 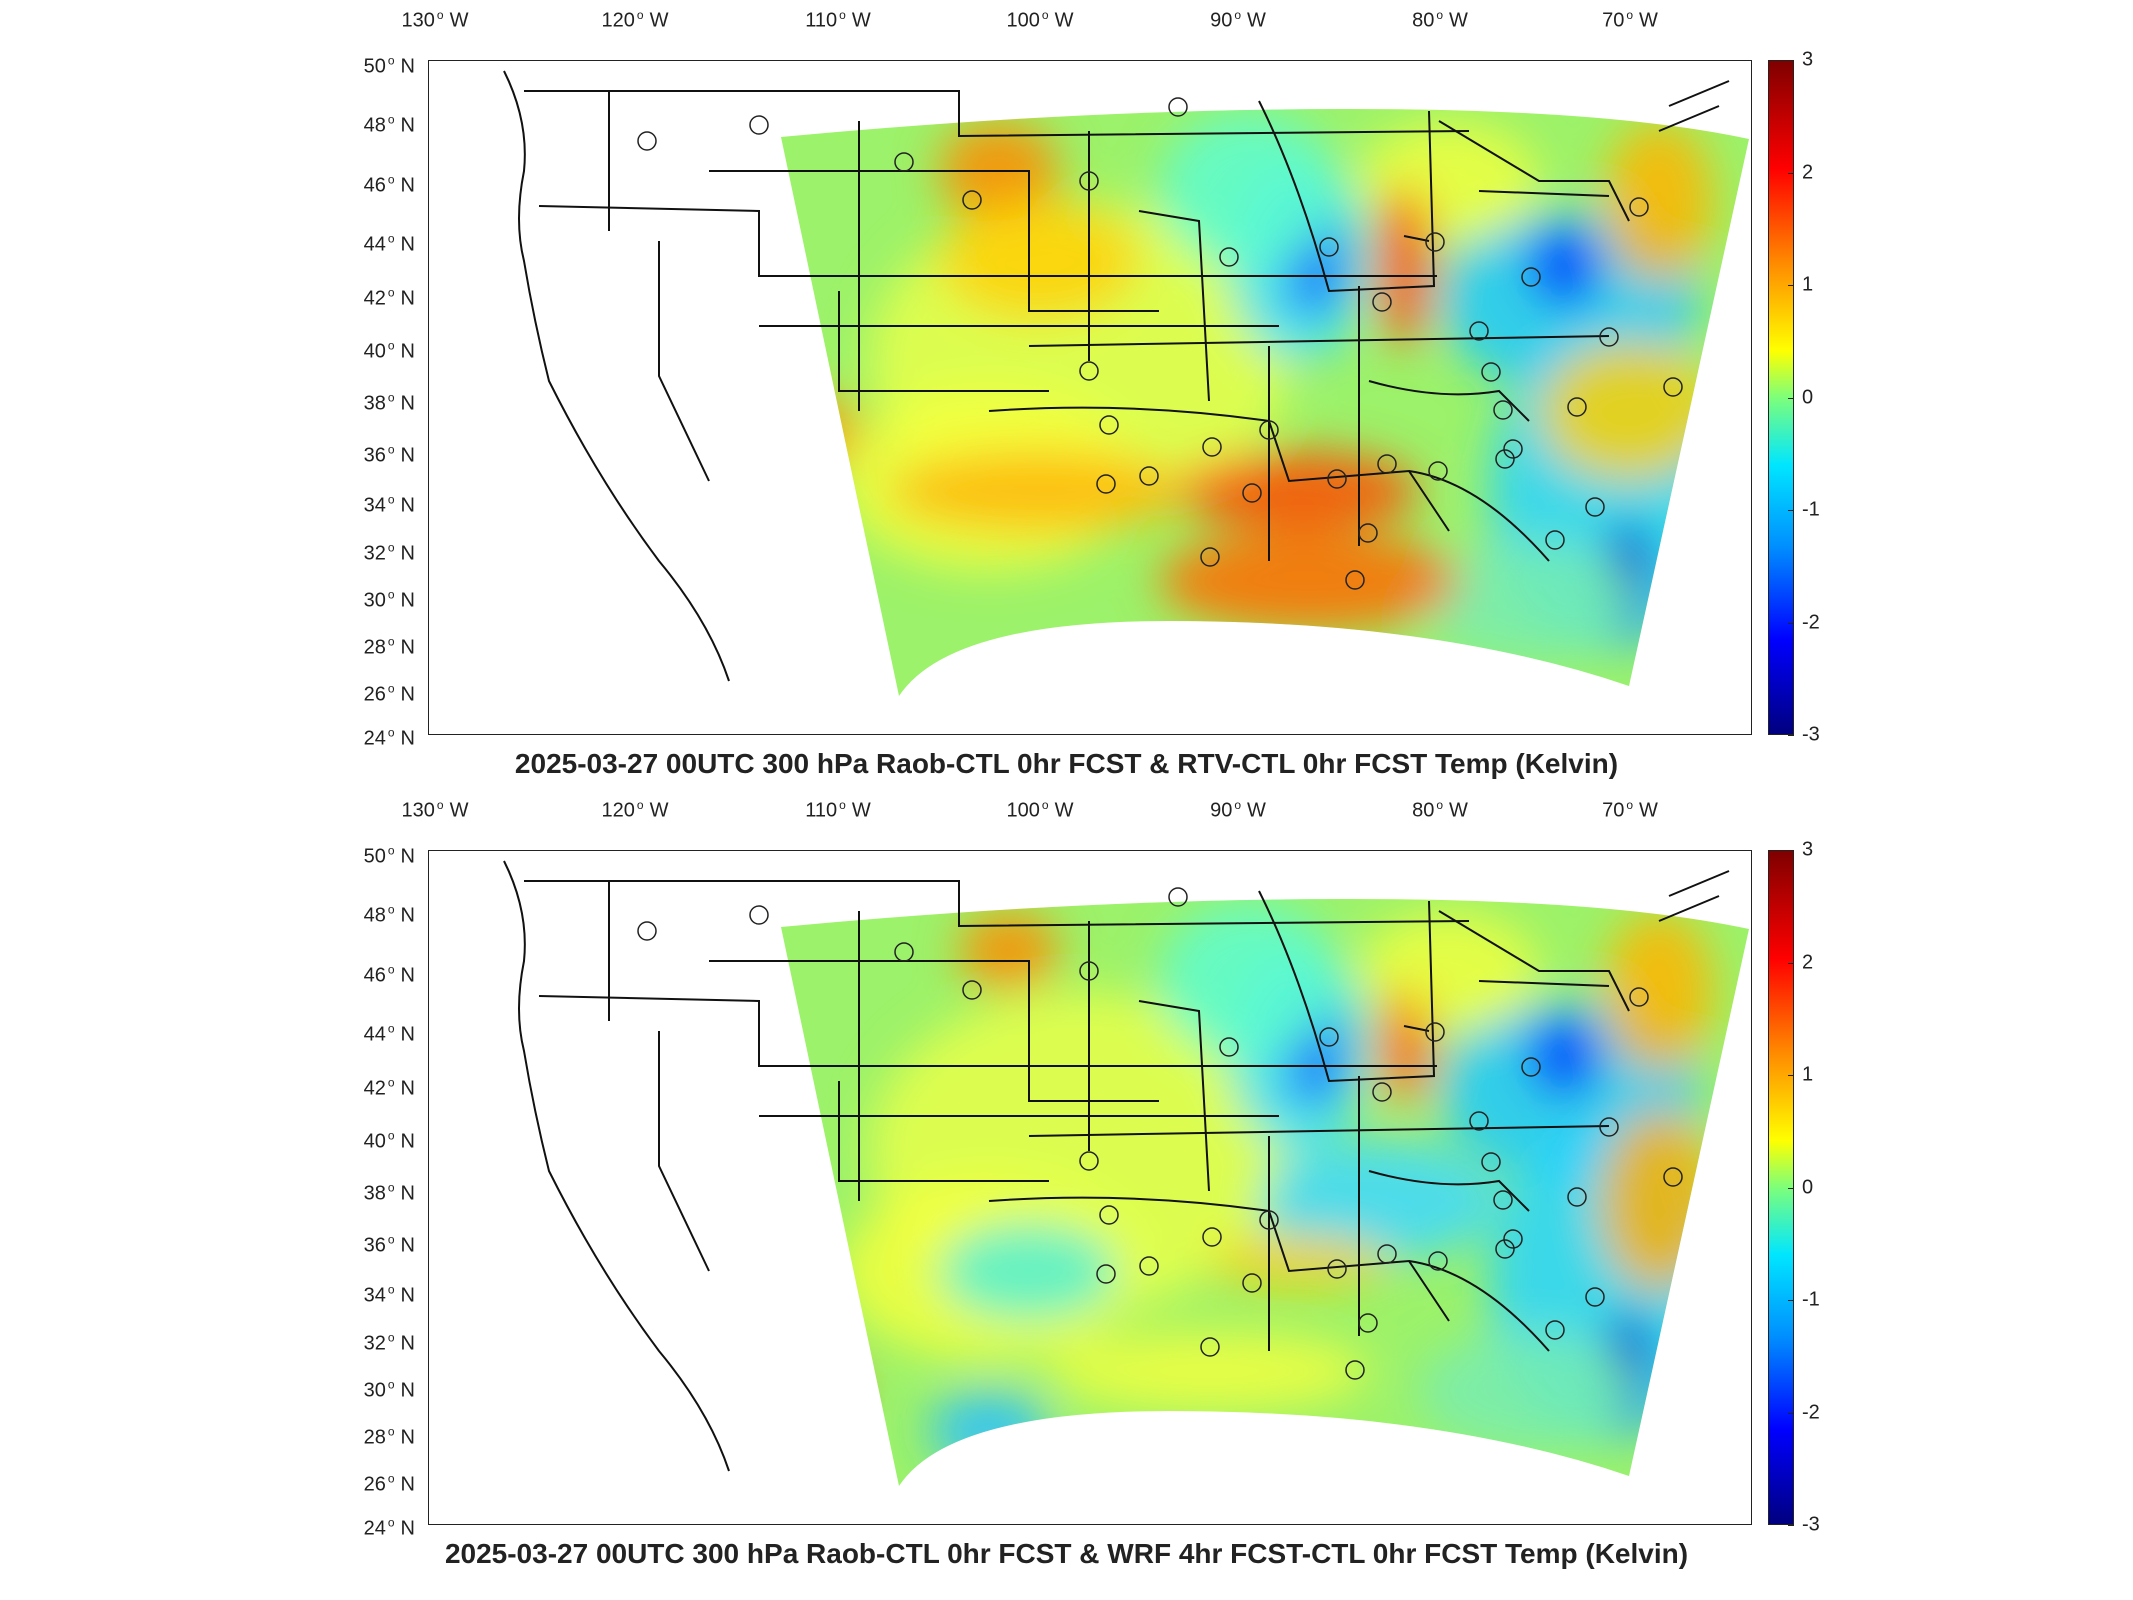 I want to click on longitude-label: 100 o W, so click(x=1040, y=20).